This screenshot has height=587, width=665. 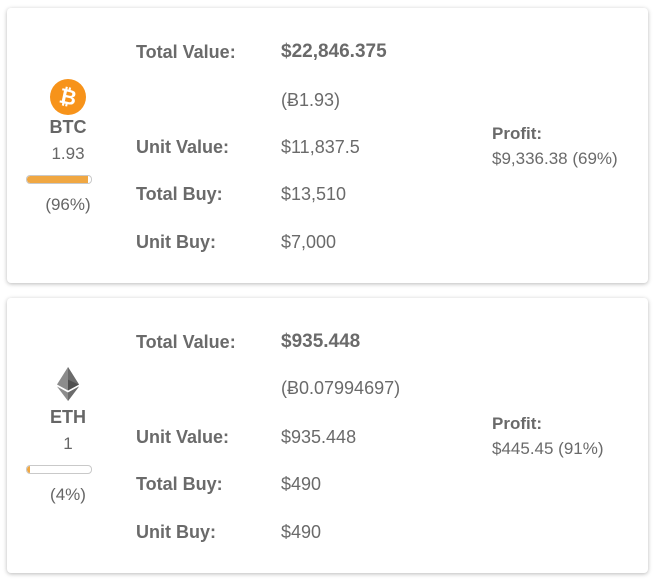 What do you see at coordinates (68, 127) in the screenshot?
I see `coin-symbol: BTC` at bounding box center [68, 127].